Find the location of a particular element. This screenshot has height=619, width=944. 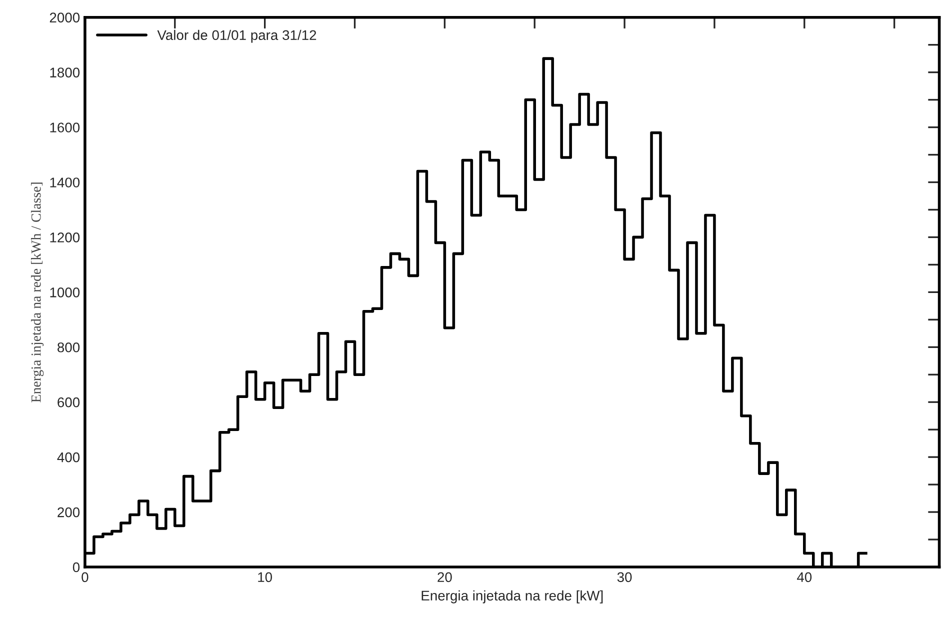

y-tick-label: 600 is located at coordinates (69, 402).